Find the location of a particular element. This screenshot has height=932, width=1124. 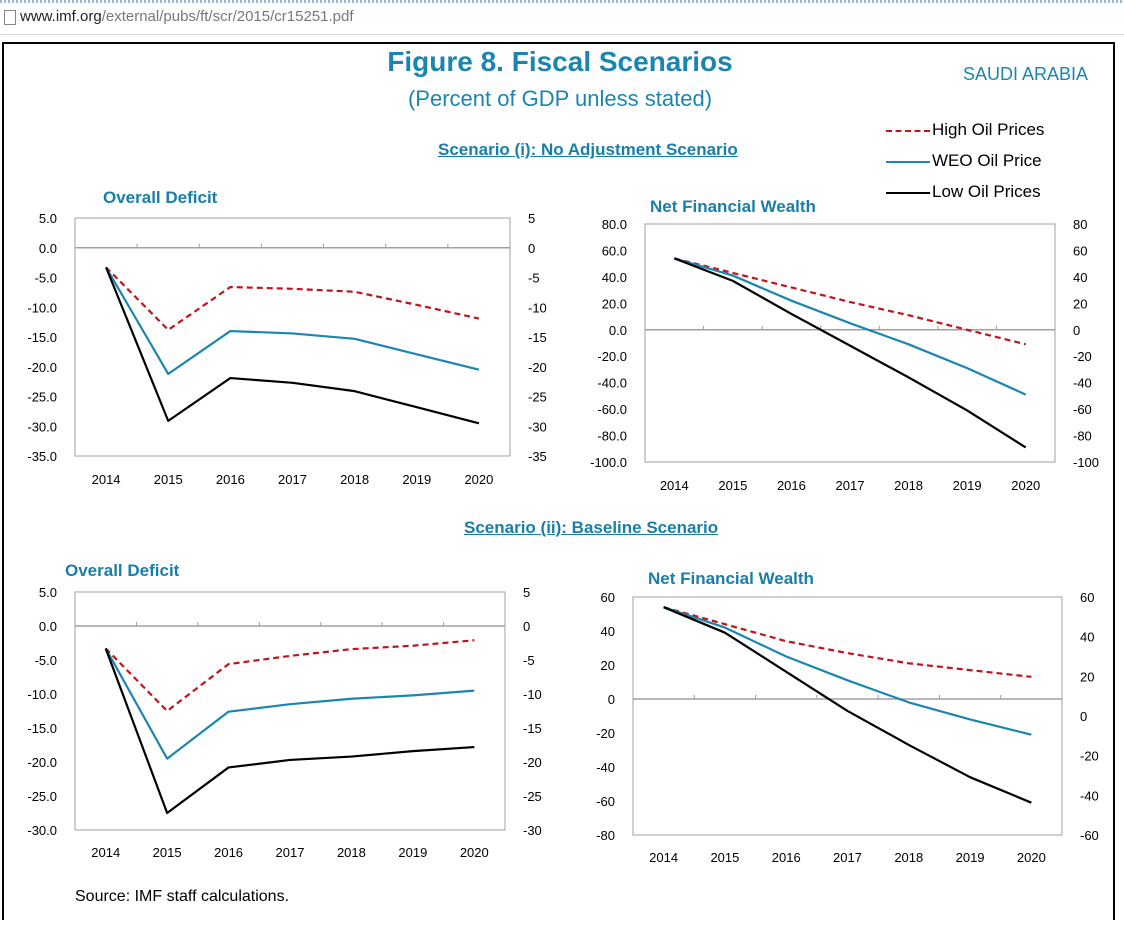

y-tick-label-right: 5 is located at coordinates (526, 592).